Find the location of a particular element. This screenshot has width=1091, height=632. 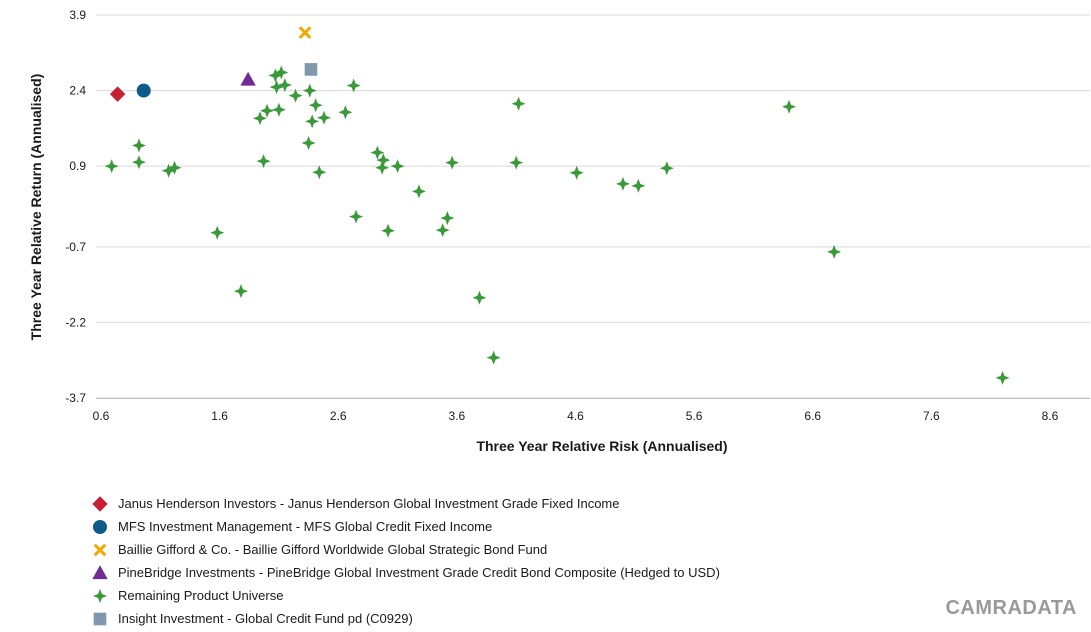

legend-item: Remaining Product Universe is located at coordinates (406, 595).